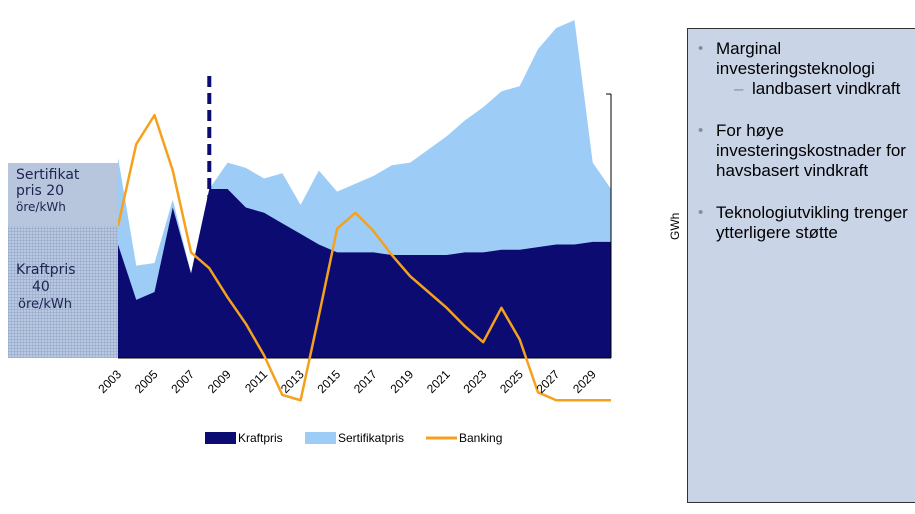 The height and width of the screenshot is (514, 915). Describe the element at coordinates (219, 381) in the screenshot. I see `x-tick-label: 2009` at that location.